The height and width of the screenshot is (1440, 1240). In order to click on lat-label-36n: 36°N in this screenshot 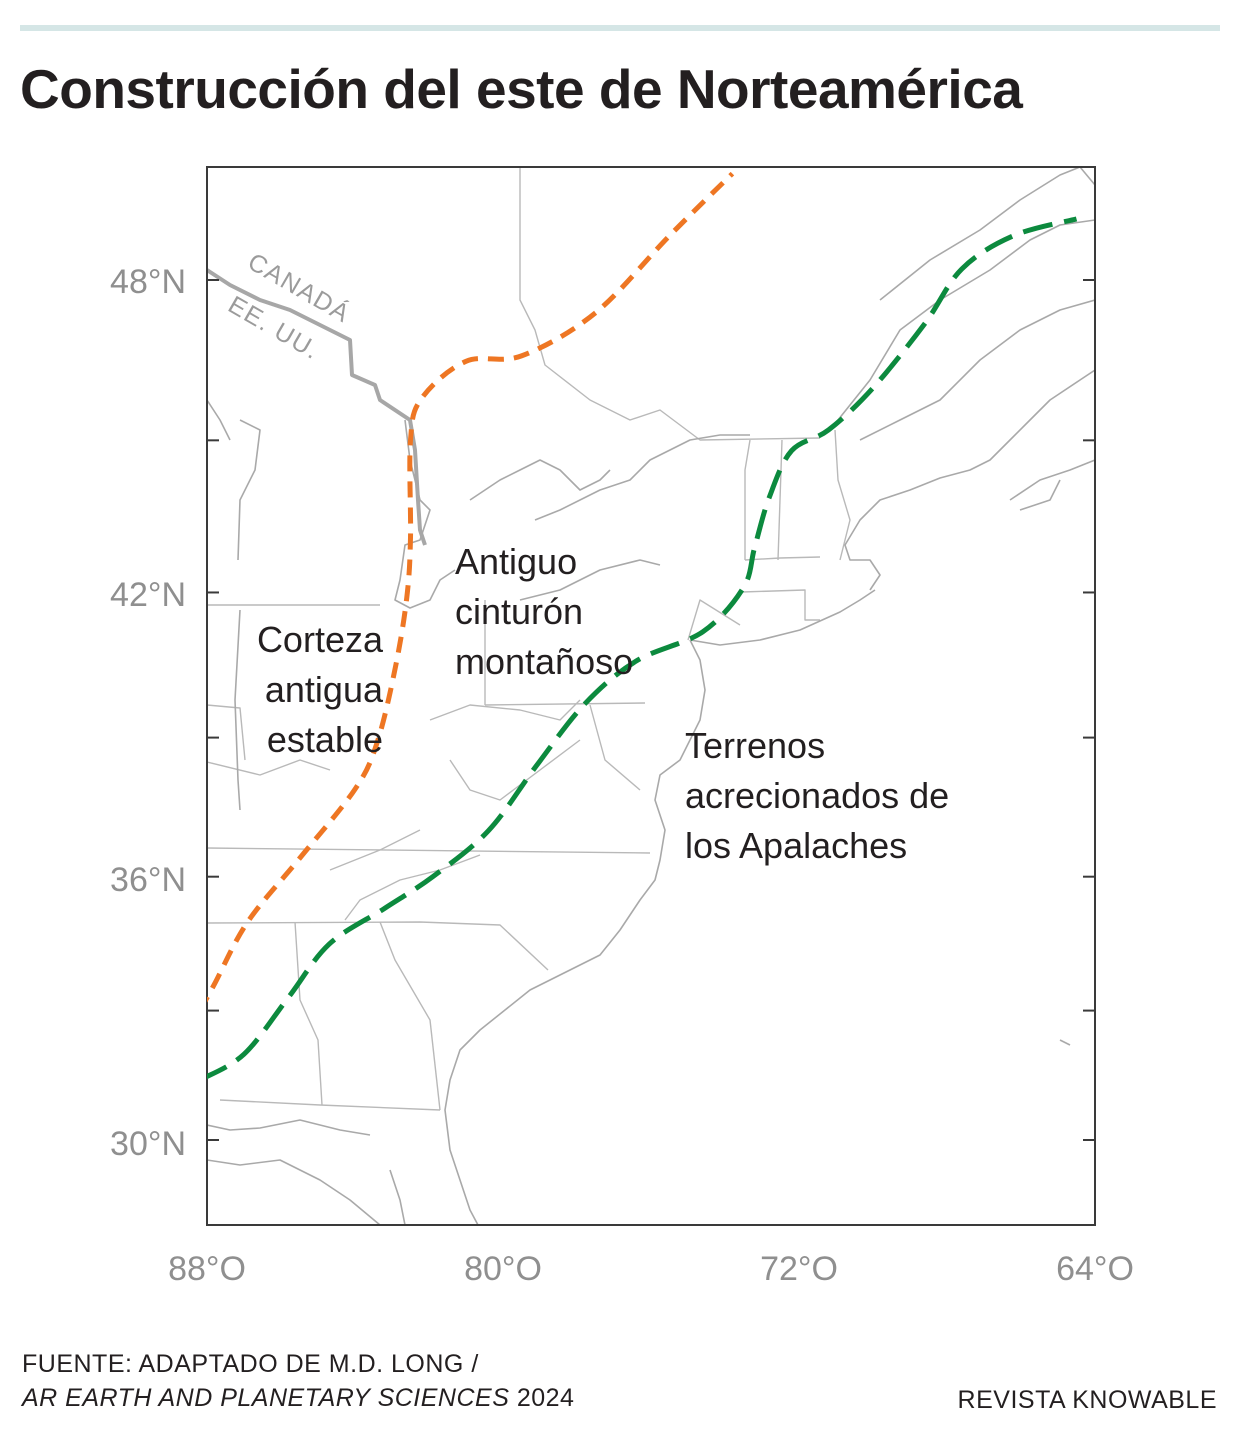, I will do `click(148, 880)`.